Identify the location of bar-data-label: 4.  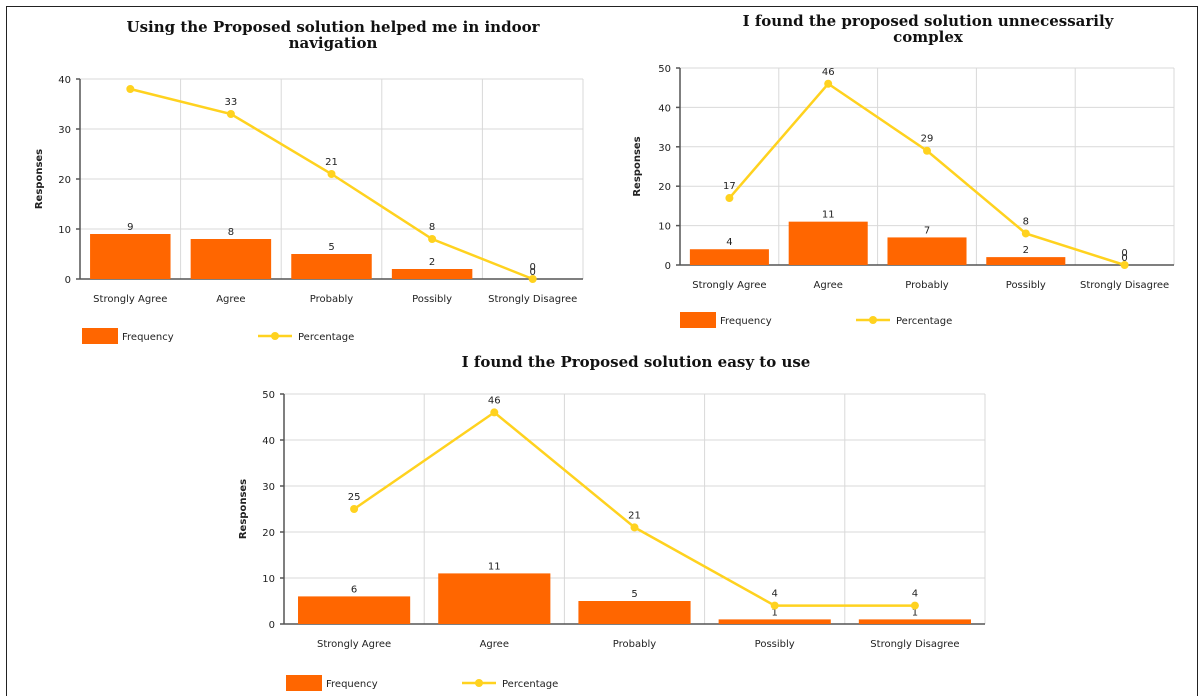
(729, 242).